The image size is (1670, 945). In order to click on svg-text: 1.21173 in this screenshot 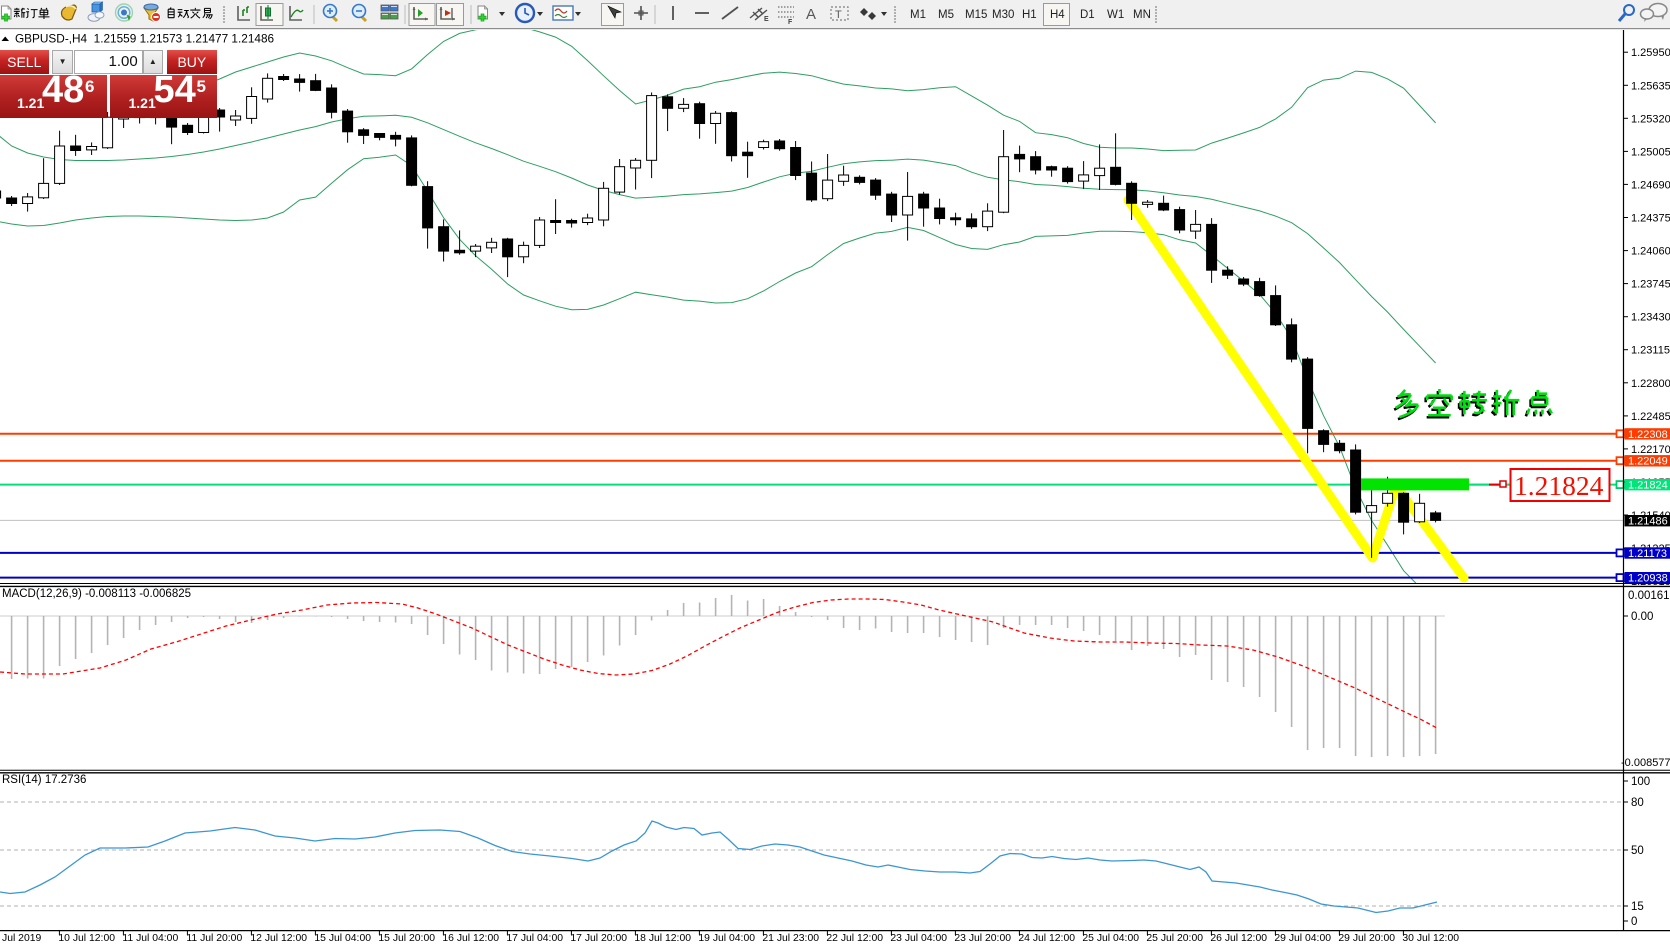, I will do `click(1647, 554)`.